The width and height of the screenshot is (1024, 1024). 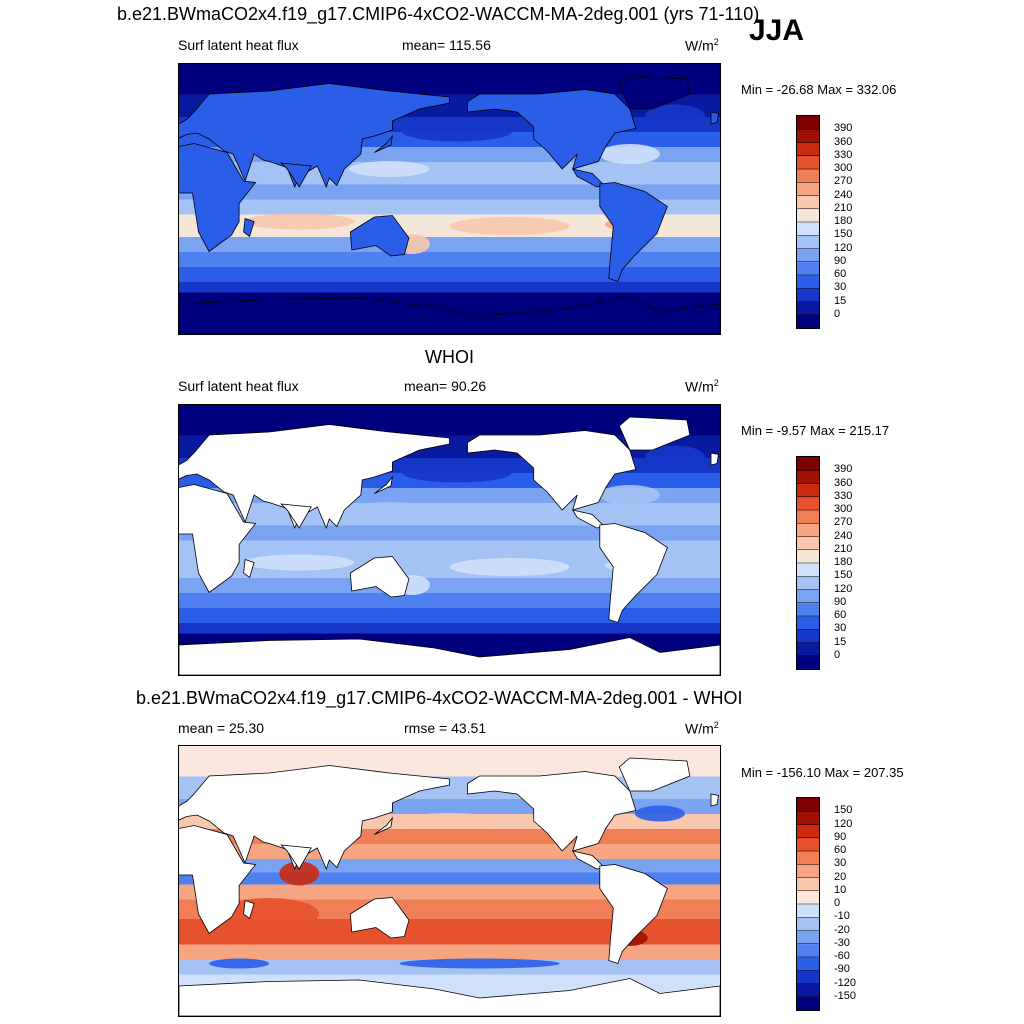 I want to click on colorbar-tick-label: 15, so click(x=840, y=641).